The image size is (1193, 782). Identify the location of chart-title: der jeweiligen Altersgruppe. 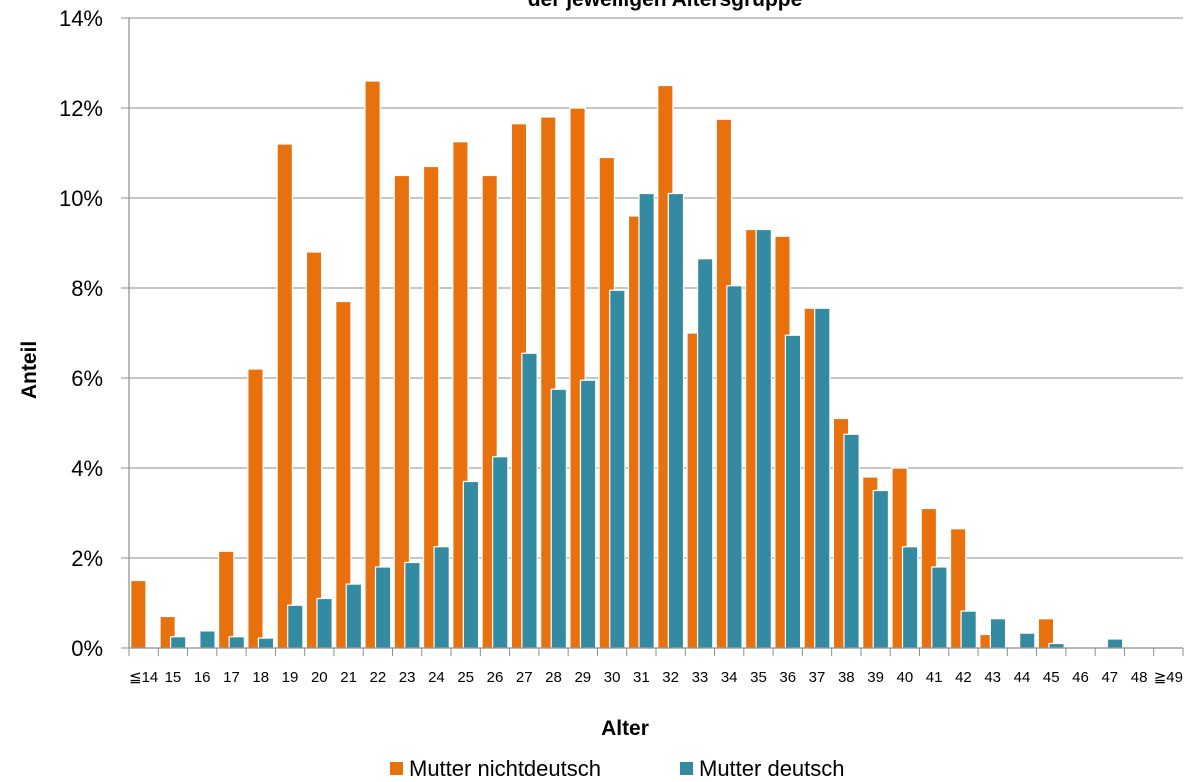
(665, 5).